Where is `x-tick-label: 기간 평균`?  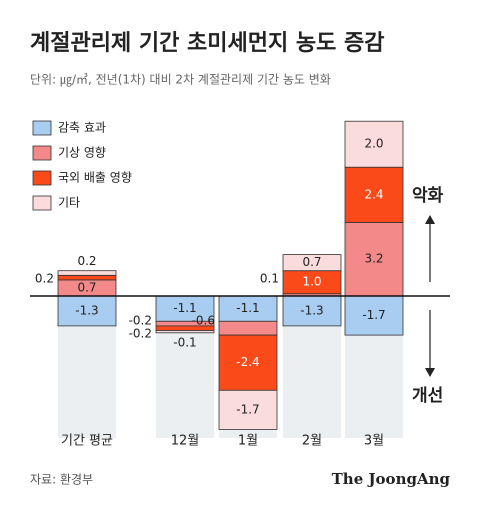 x-tick-label: 기간 평균 is located at coordinates (87, 441).